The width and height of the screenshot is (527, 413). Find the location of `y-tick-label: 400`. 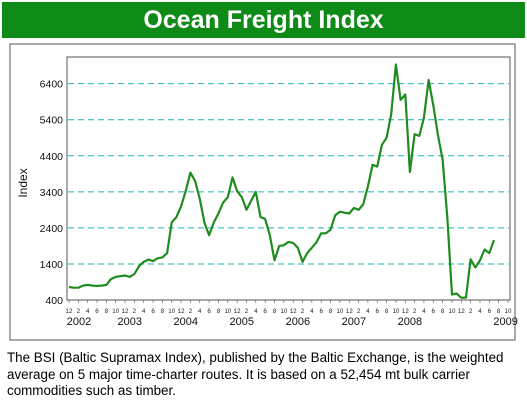

y-tick-label: 400 is located at coordinates (54, 301).